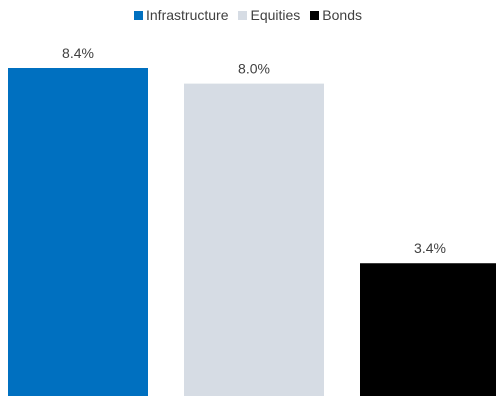  I want to click on data-label-equities: 8.0%, so click(254, 69).